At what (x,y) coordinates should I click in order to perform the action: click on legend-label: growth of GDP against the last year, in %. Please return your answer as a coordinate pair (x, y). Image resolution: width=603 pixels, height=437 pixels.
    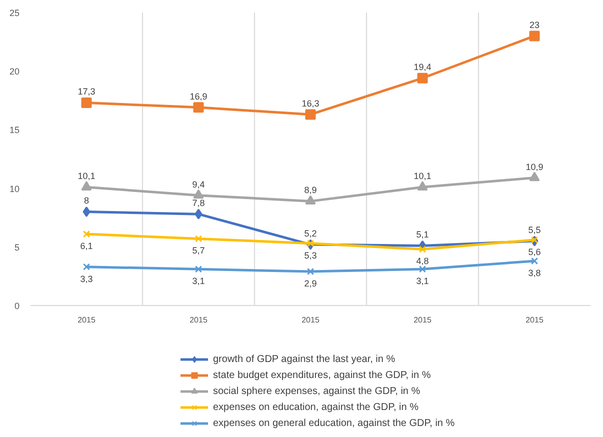
    Looking at the image, I should click on (304, 359).